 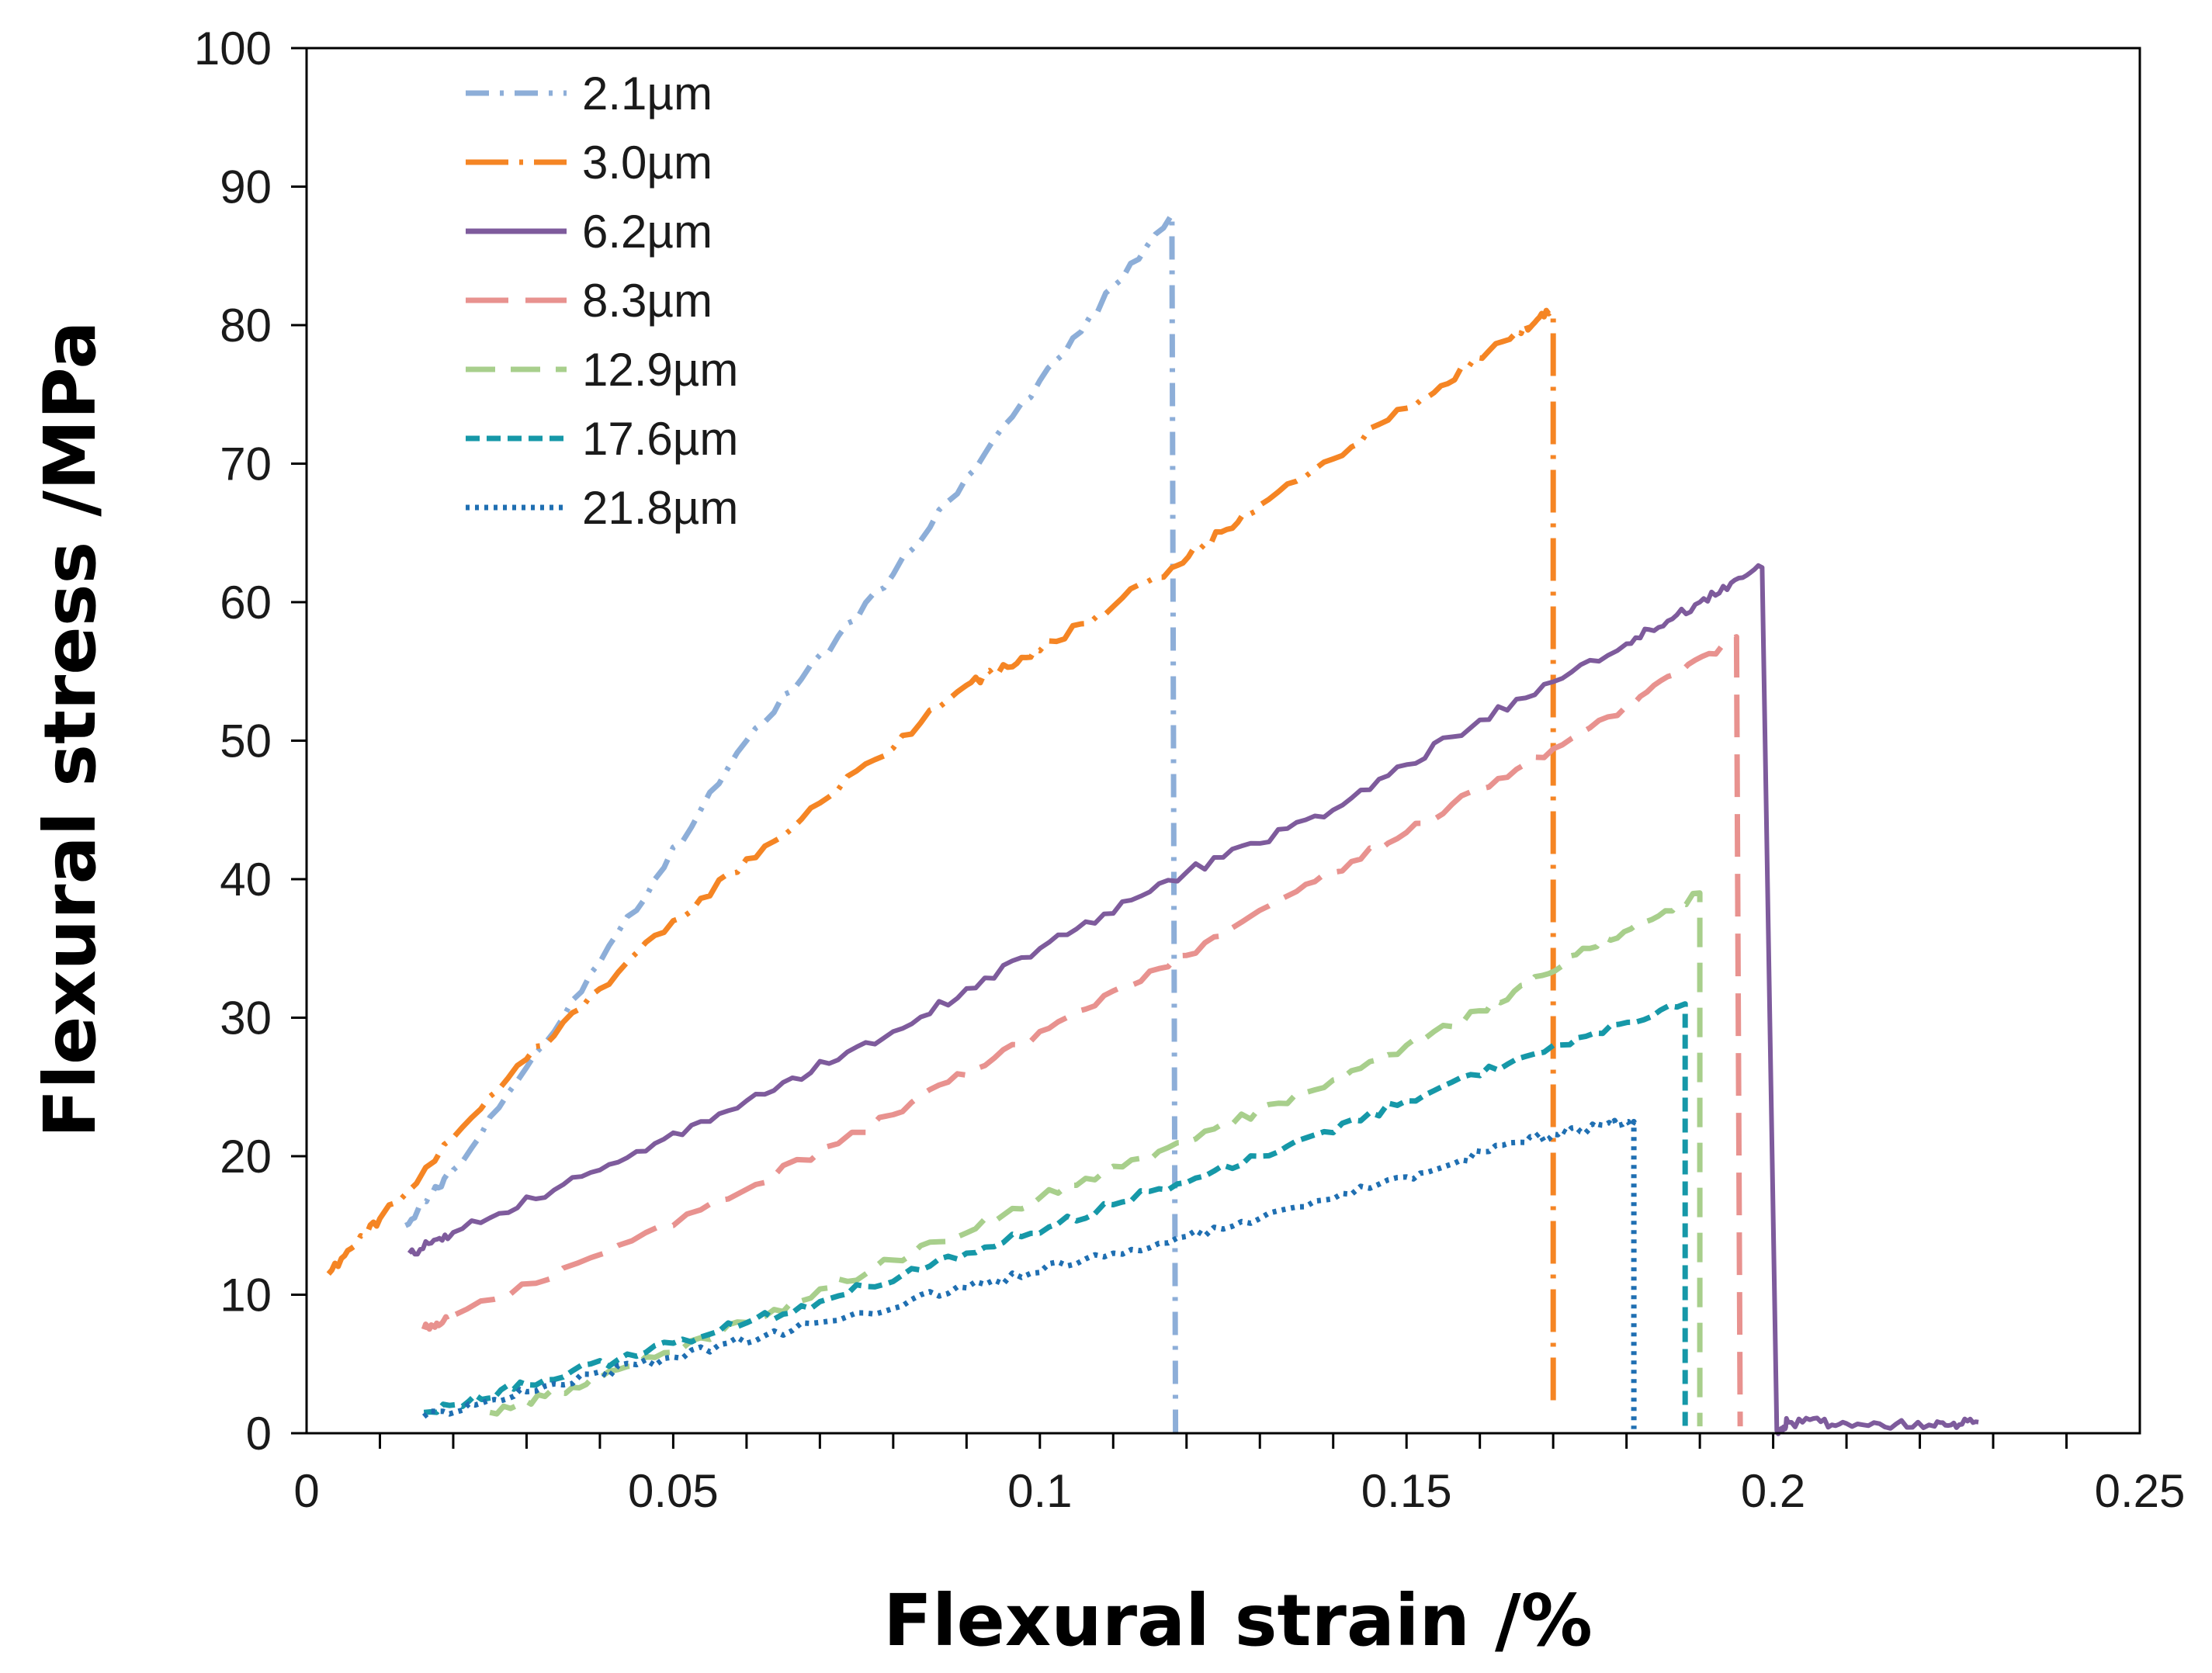 What do you see at coordinates (673, 1491) in the screenshot?
I see `x-tick-label: 0.05` at bounding box center [673, 1491].